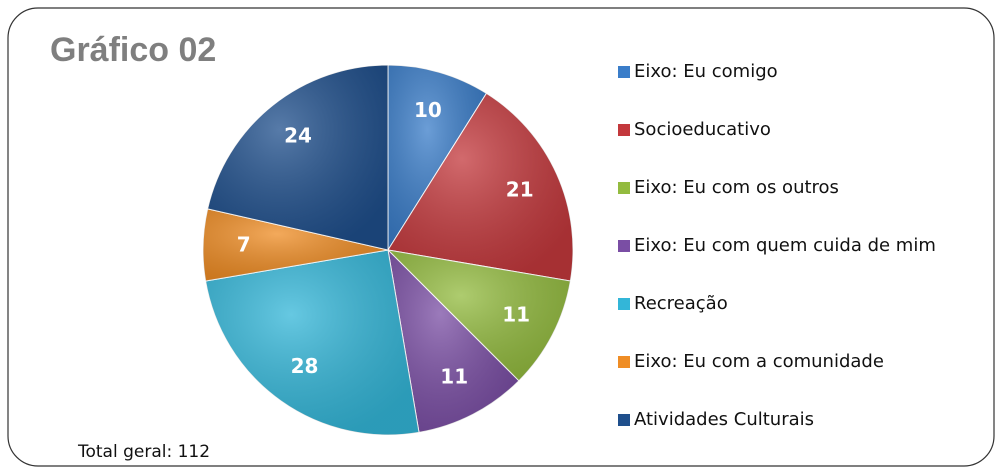 Image resolution: width=1002 pixels, height=476 pixels. Describe the element at coordinates (133, 50) in the screenshot. I see `chart-title: Gráfico 02` at that location.